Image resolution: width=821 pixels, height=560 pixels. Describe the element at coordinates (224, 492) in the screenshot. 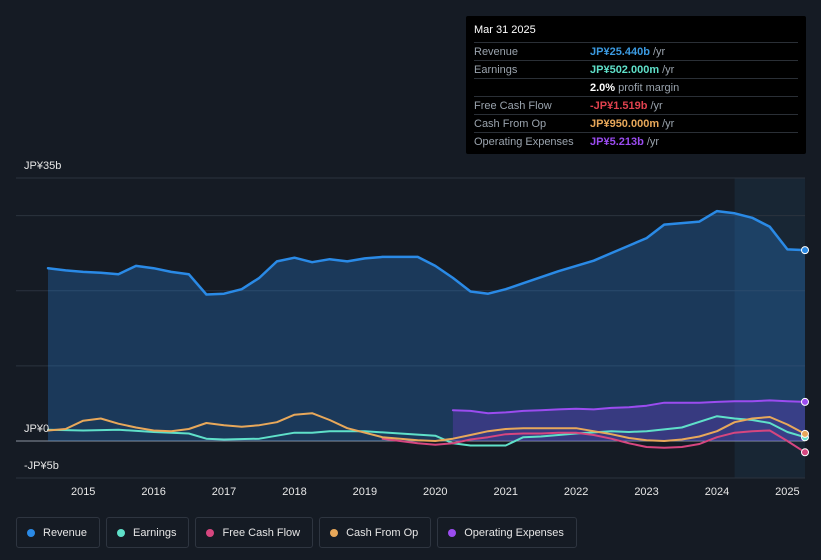

I see `x-tick-label: 2017` at that location.